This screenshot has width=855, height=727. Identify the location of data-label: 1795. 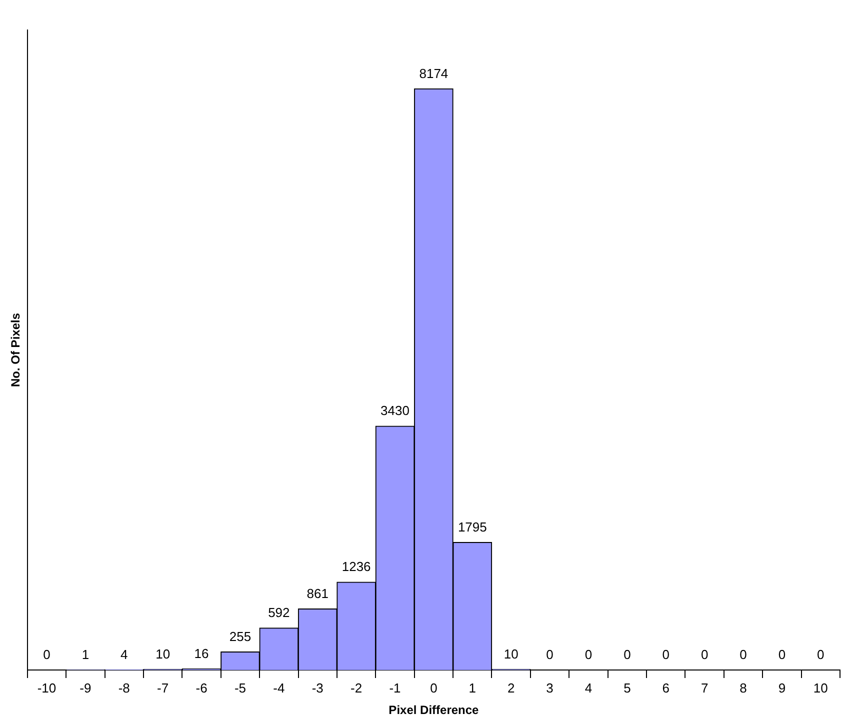
(472, 526).